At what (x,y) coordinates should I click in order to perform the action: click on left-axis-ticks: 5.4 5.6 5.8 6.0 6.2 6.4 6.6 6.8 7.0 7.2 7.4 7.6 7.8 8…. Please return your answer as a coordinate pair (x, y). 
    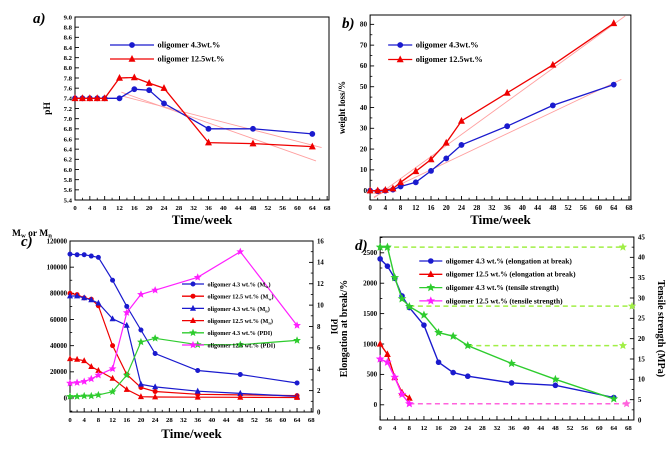
    Looking at the image, I should click on (71, 109).